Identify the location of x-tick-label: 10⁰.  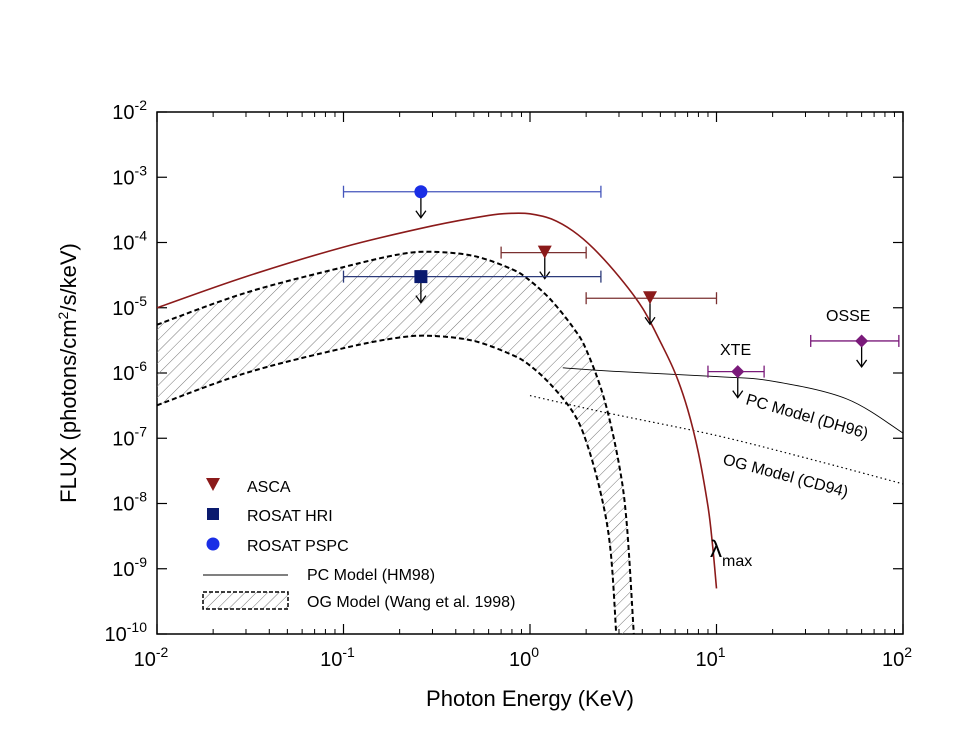
(524, 657).